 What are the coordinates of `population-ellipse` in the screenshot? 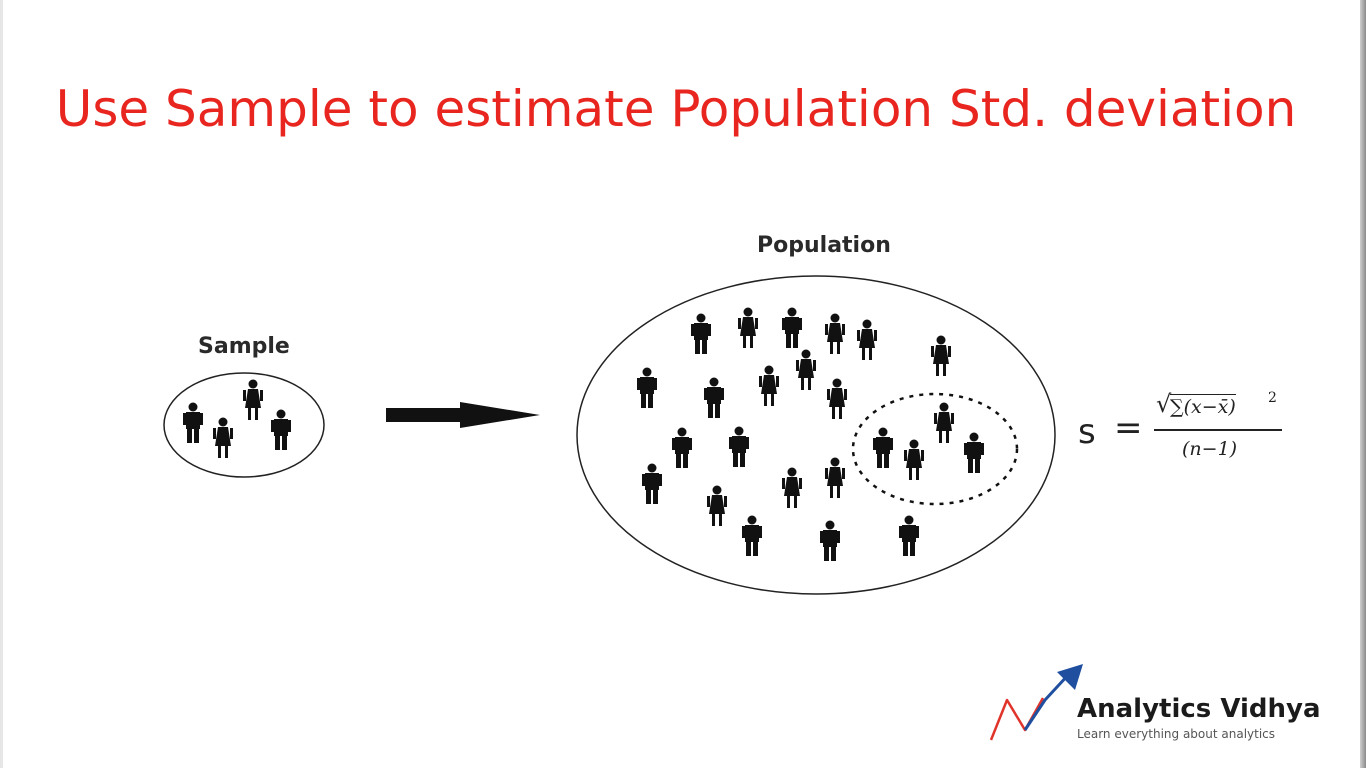 It's located at (816, 435).